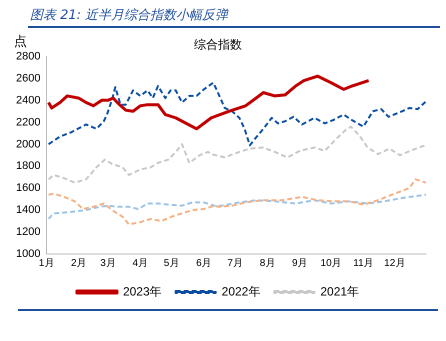 The height and width of the screenshot is (341, 446). Describe the element at coordinates (28, 78) in the screenshot. I see `y-tick-label: 2600` at that location.